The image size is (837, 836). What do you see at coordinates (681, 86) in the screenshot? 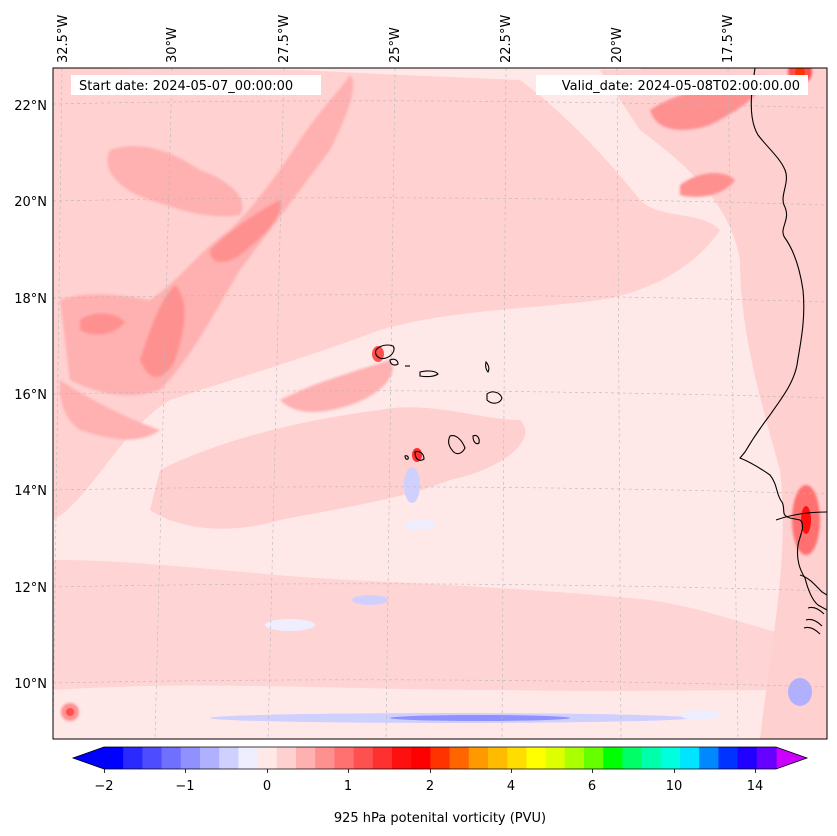
I see `valid-date-label: Valid_date: 2024-05-08T02:00:00.00` at bounding box center [681, 86].